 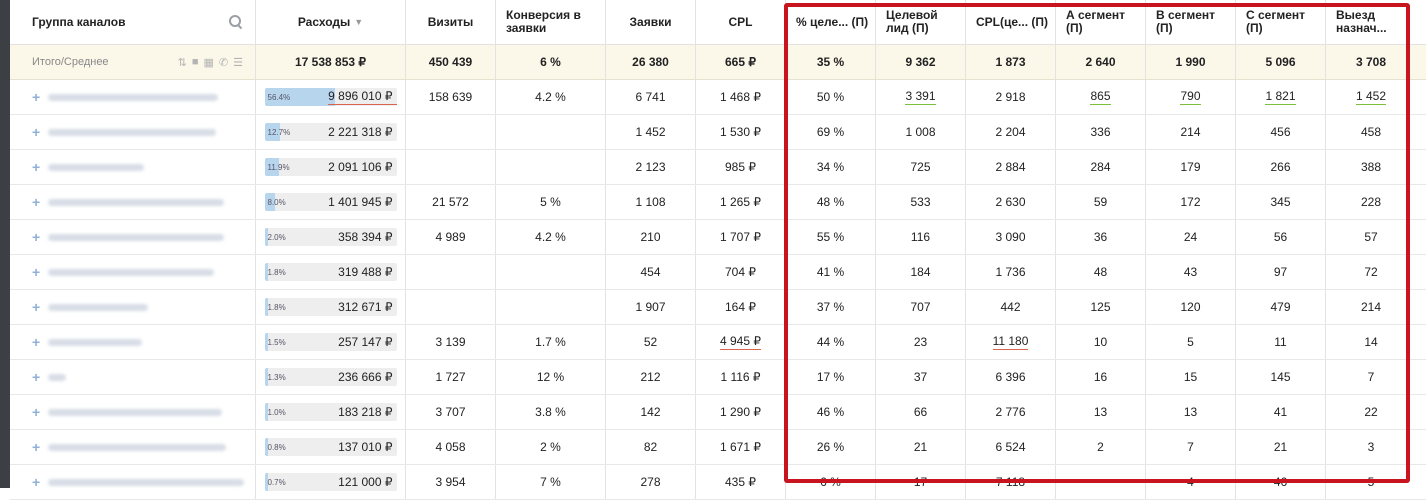 I want to click on header-col-target-lead: Целевой лид (П), so click(x=921, y=22).